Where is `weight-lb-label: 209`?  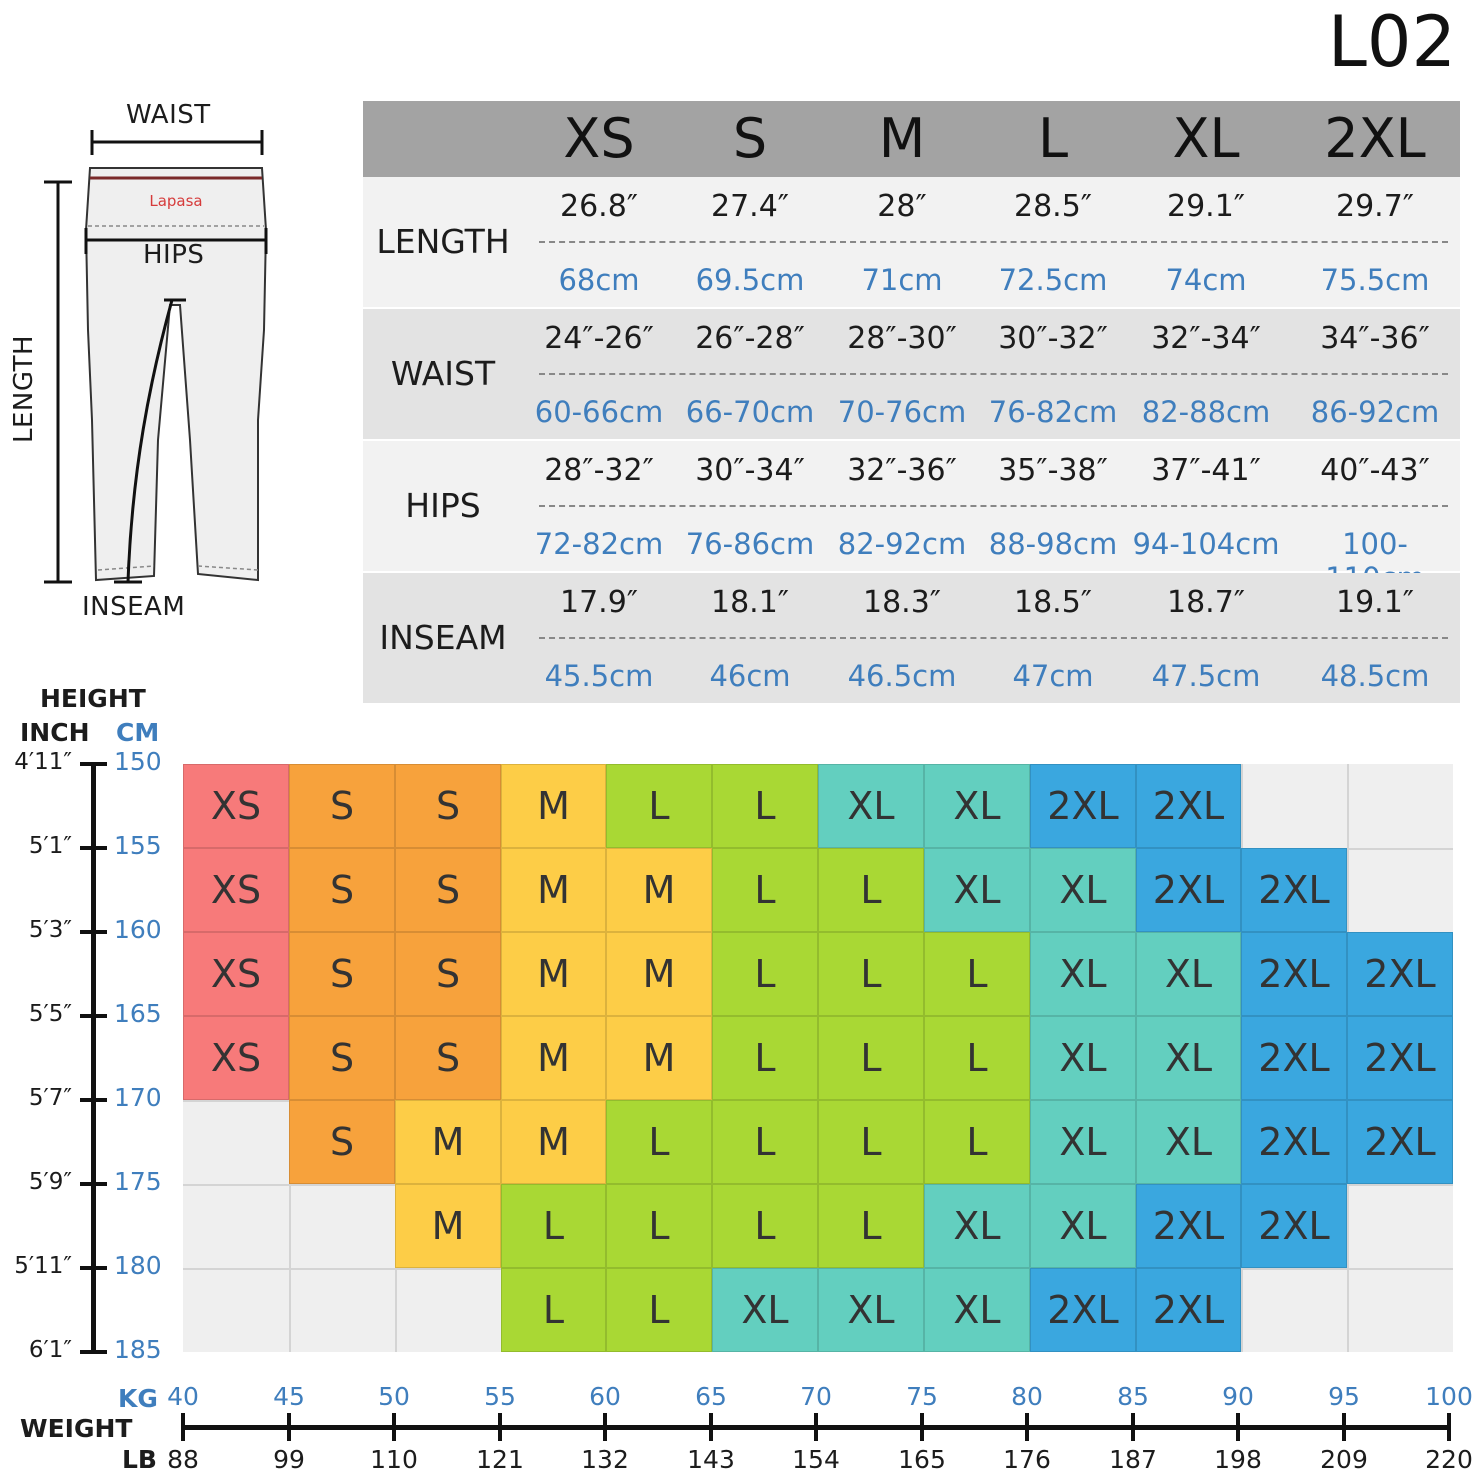 weight-lb-label: 209 is located at coordinates (1344, 1459).